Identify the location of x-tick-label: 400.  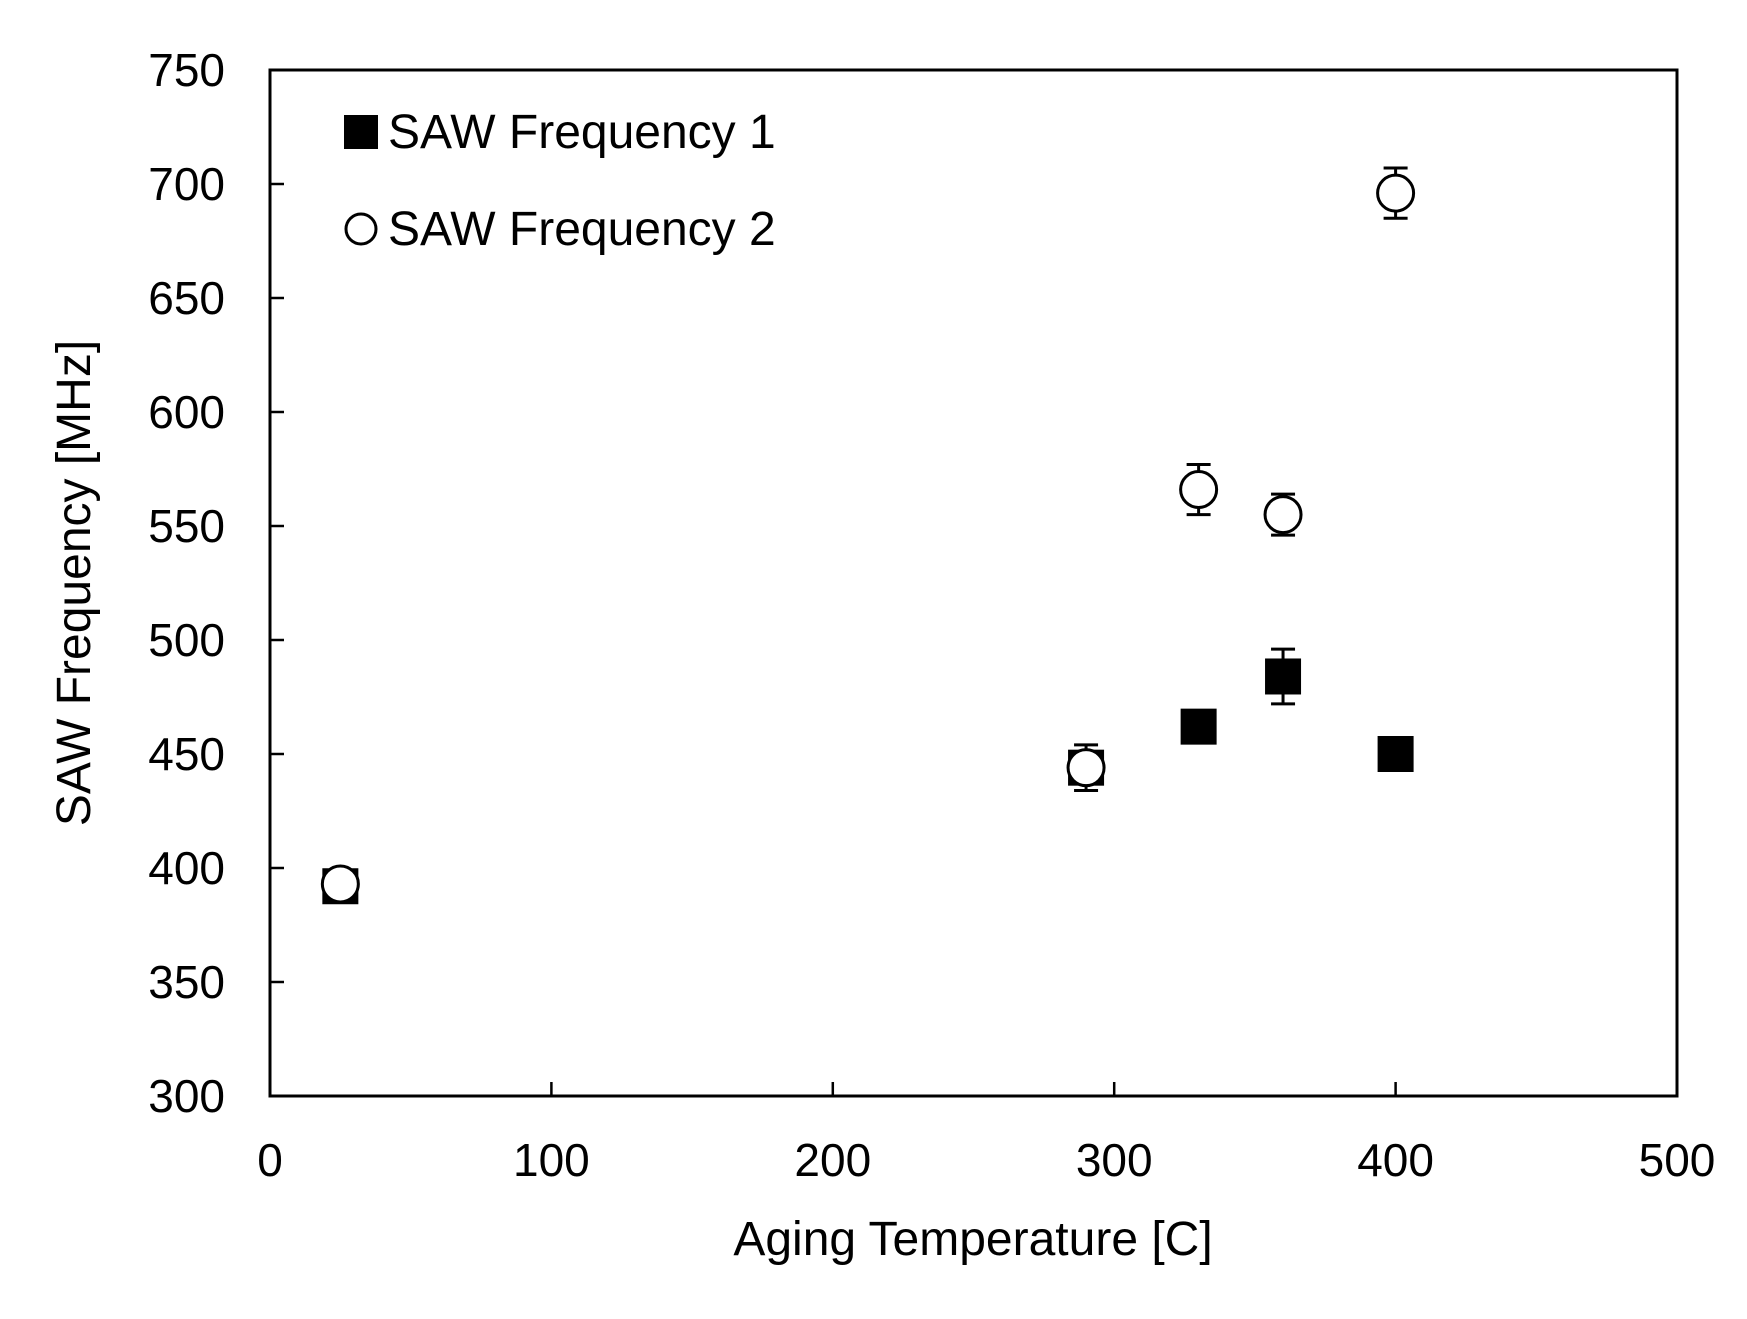
(1395, 1160).